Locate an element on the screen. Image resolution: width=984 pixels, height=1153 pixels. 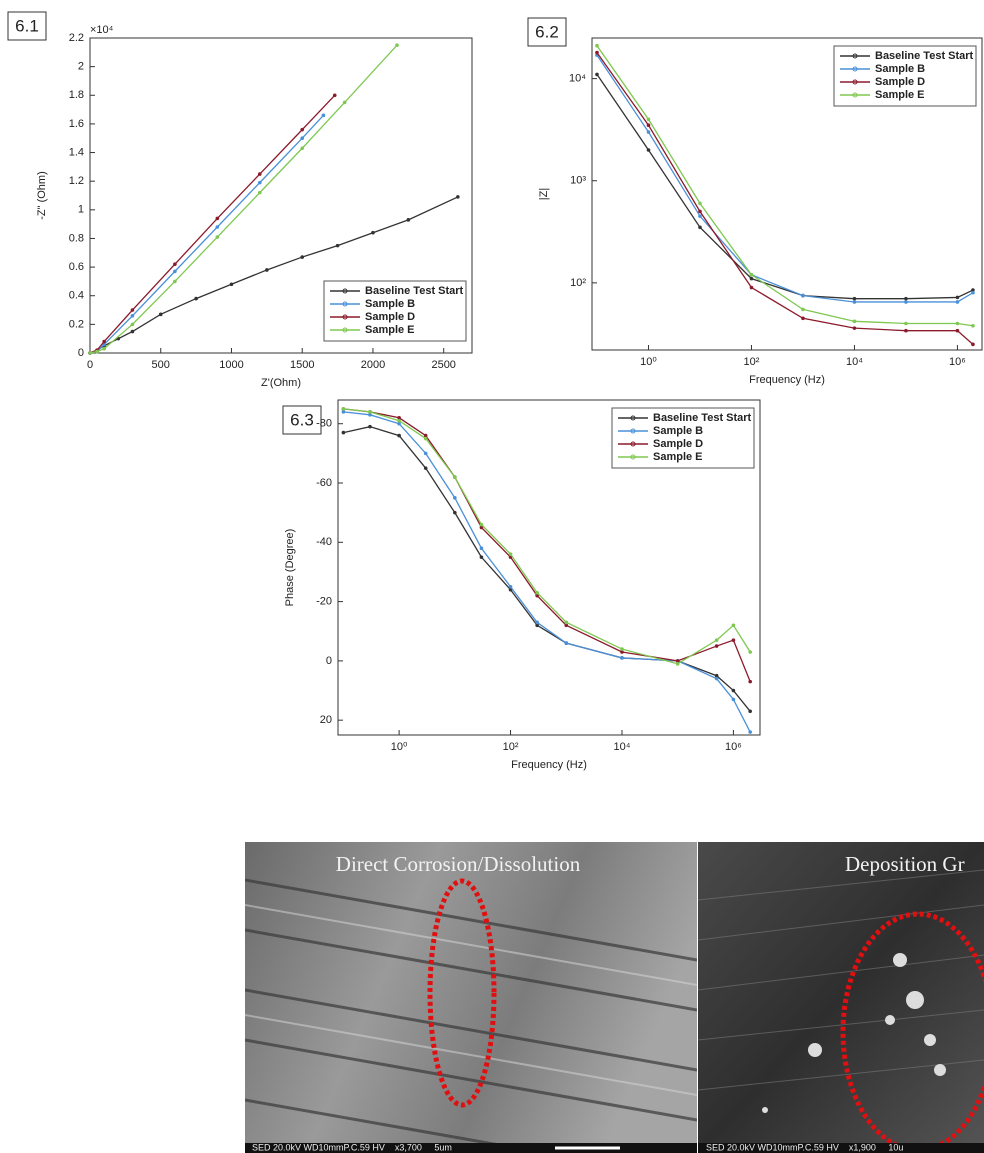
x-tick-label: 10² is located at coordinates (511, 747).